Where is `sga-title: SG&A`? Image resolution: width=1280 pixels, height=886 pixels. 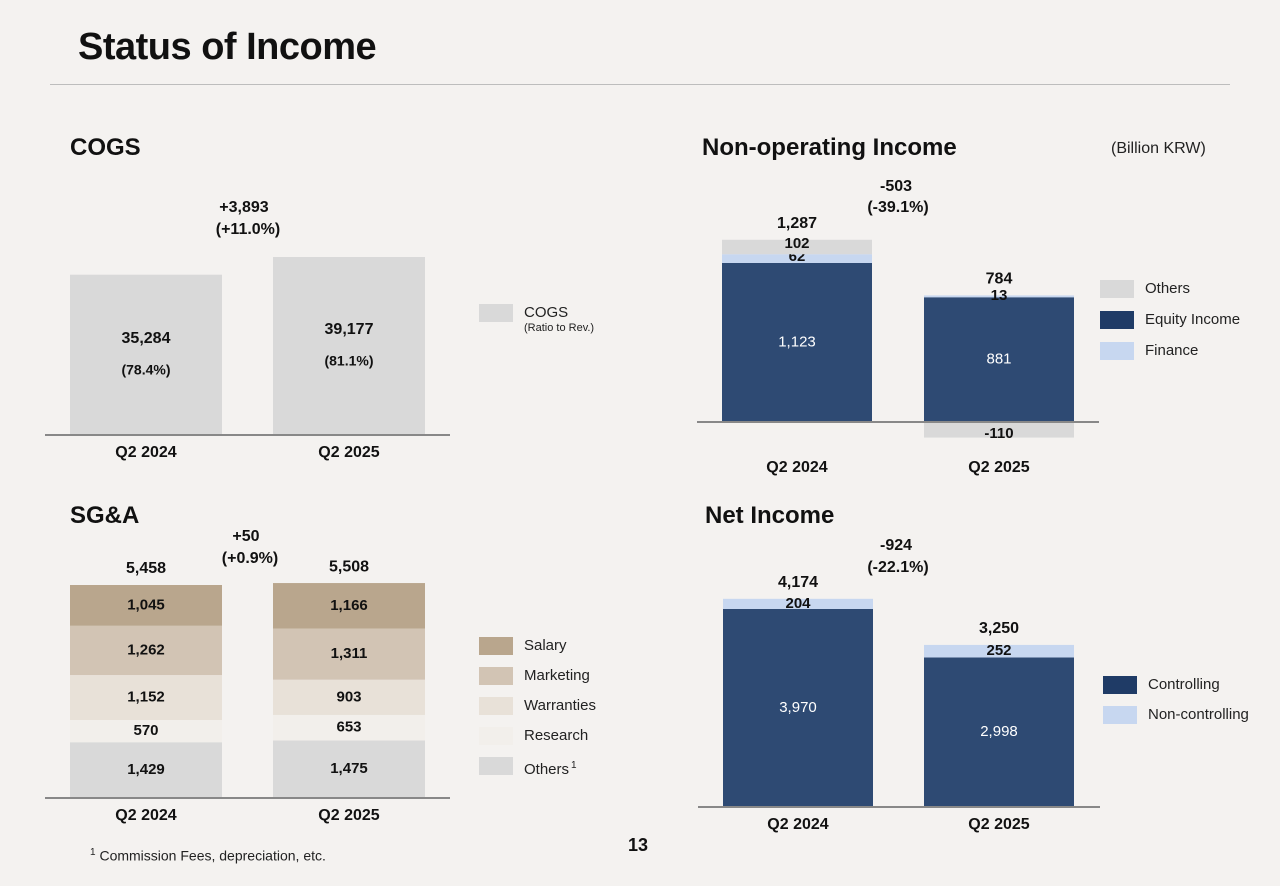 sga-title: SG&A is located at coordinates (105, 515).